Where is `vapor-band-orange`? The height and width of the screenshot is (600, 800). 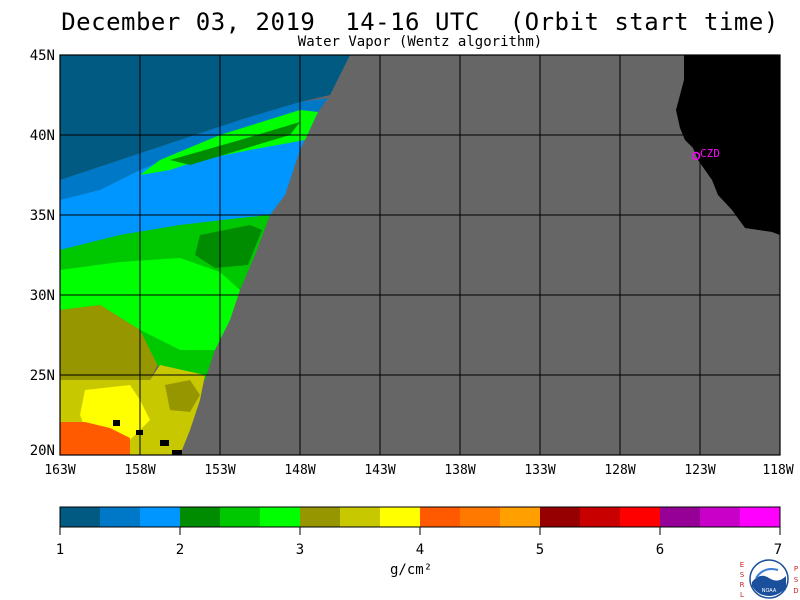 vapor-band-orange is located at coordinates (95, 438).